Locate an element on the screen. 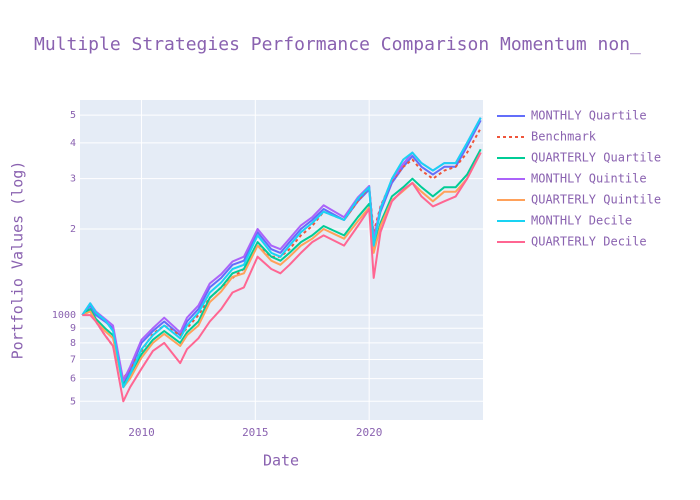 The height and width of the screenshot is (500, 700). y-tick-label: 4 is located at coordinates (73, 143).